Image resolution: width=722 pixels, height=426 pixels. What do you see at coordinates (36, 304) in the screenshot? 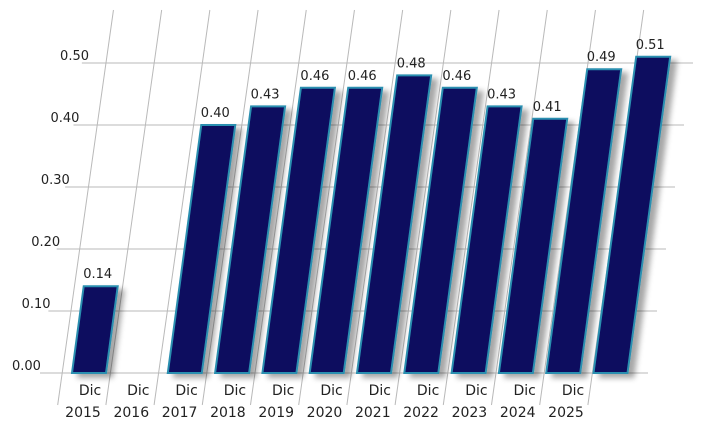
I see `y-tick-label: 0.10` at bounding box center [36, 304].